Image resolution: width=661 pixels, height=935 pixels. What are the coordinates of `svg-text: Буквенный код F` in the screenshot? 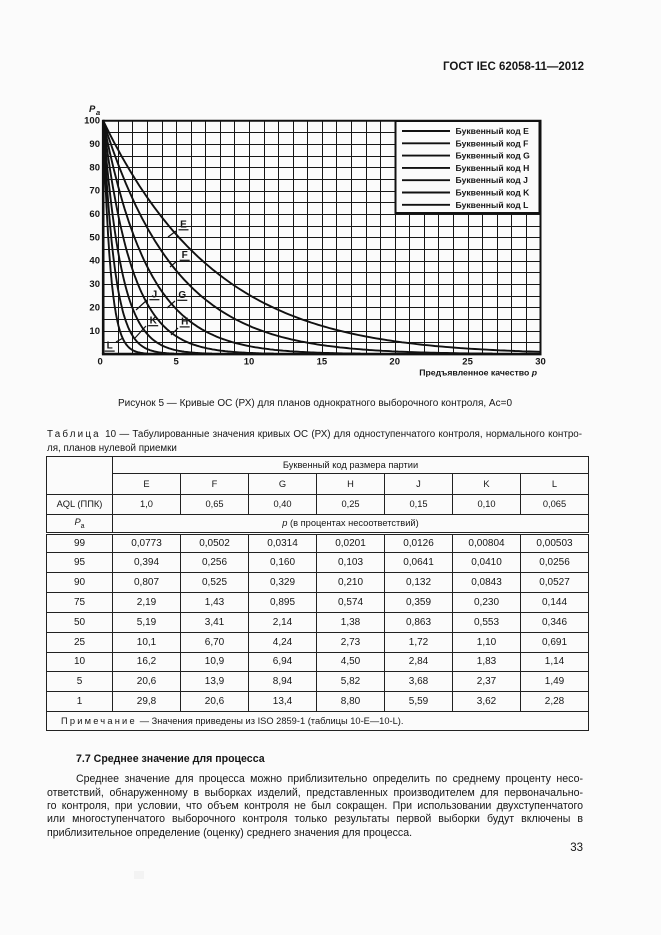 It's located at (492, 143).